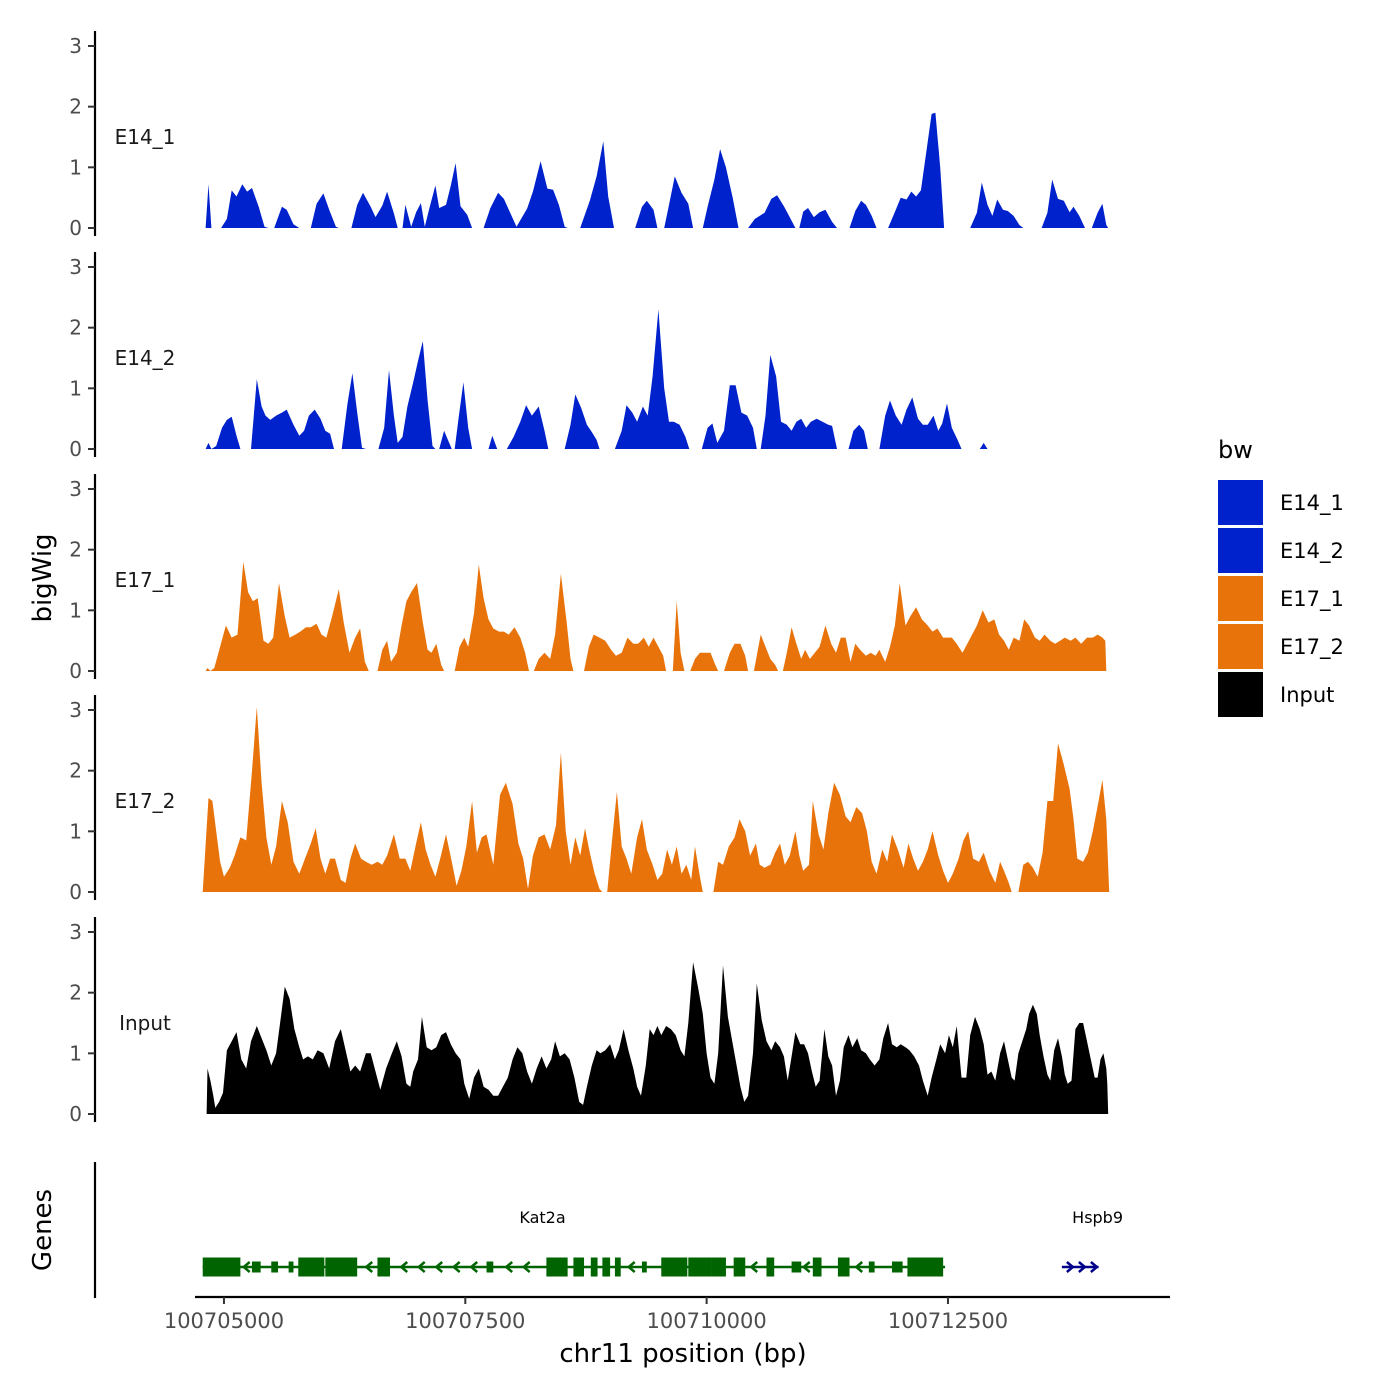 This screenshot has height=1400, width=1400. I want to click on track-input: 0 1 2 3 Input, so click(589, 1021).